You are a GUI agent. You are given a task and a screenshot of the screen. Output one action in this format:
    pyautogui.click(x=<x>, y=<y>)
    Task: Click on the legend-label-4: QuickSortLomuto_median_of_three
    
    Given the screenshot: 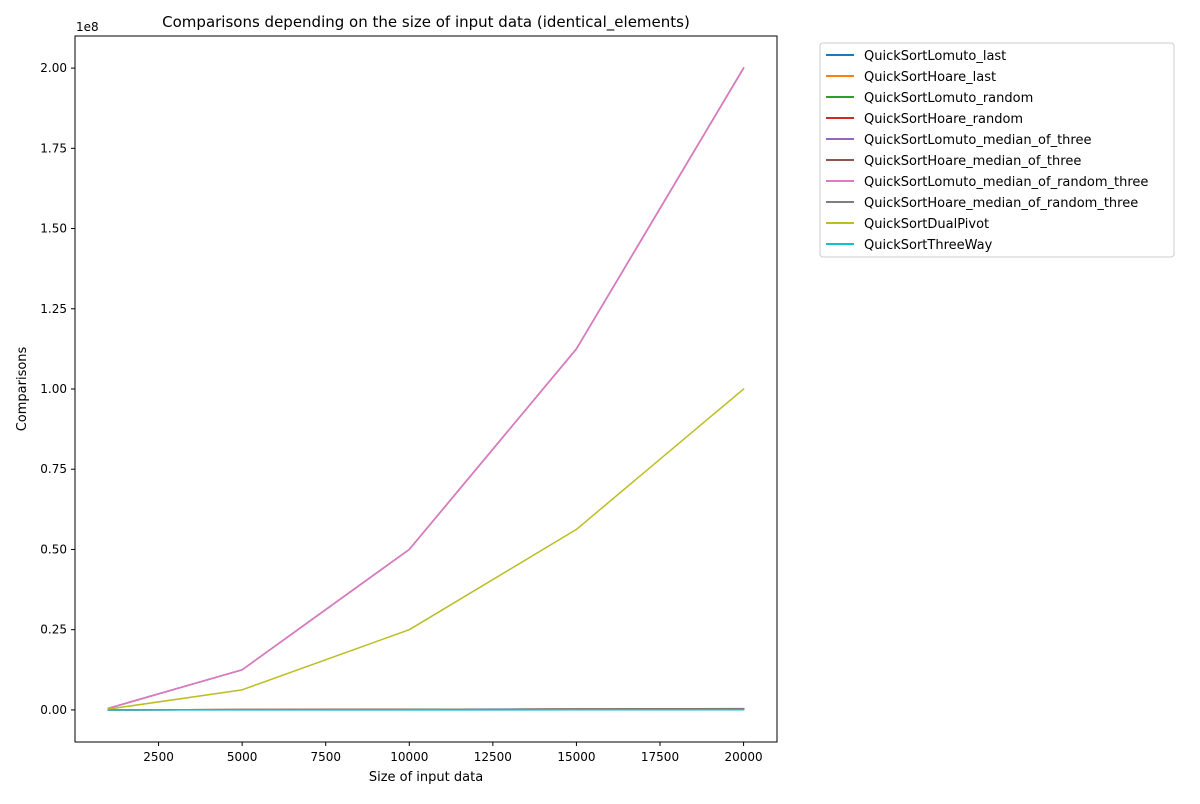 What is the action you would take?
    pyautogui.click(x=977, y=140)
    